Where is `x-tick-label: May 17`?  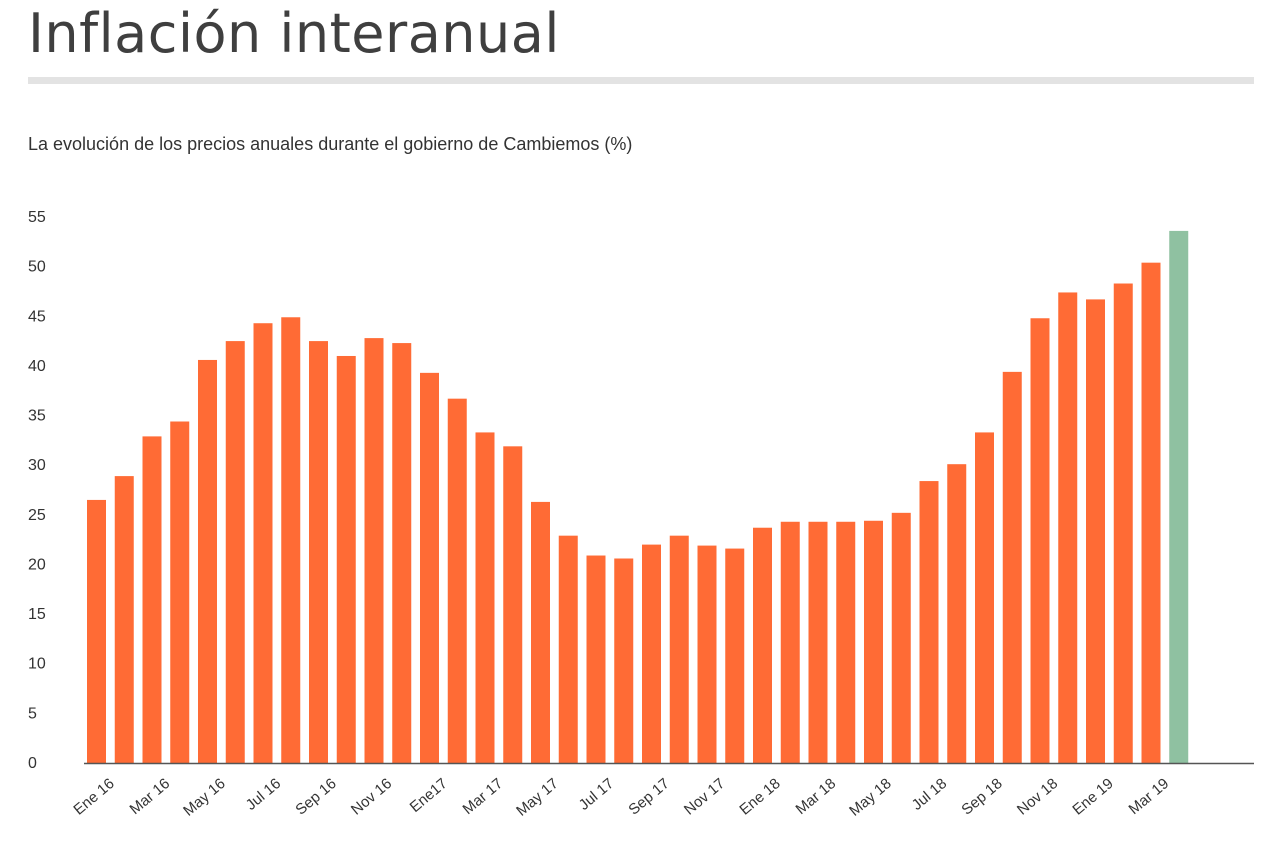
x-tick-label: May 17 is located at coordinates (537, 797).